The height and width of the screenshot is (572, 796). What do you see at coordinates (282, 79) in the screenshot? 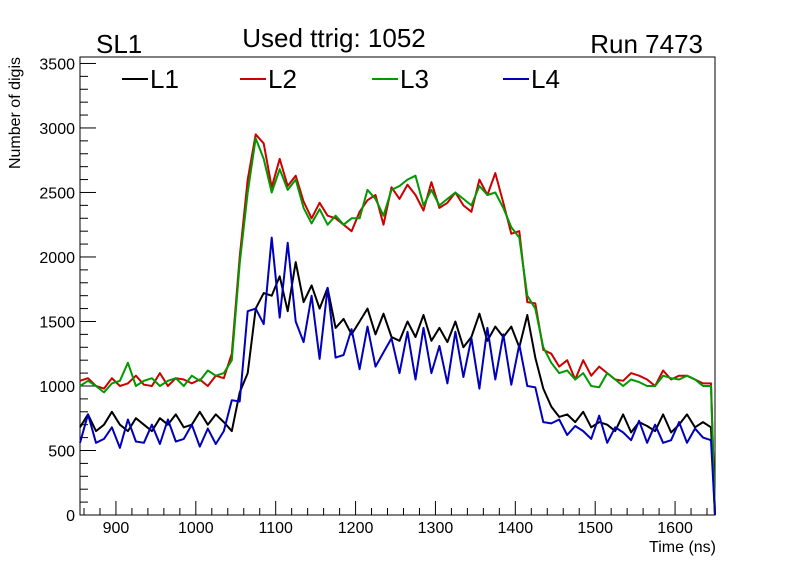
I see `legend-label-l2: L2` at bounding box center [282, 79].